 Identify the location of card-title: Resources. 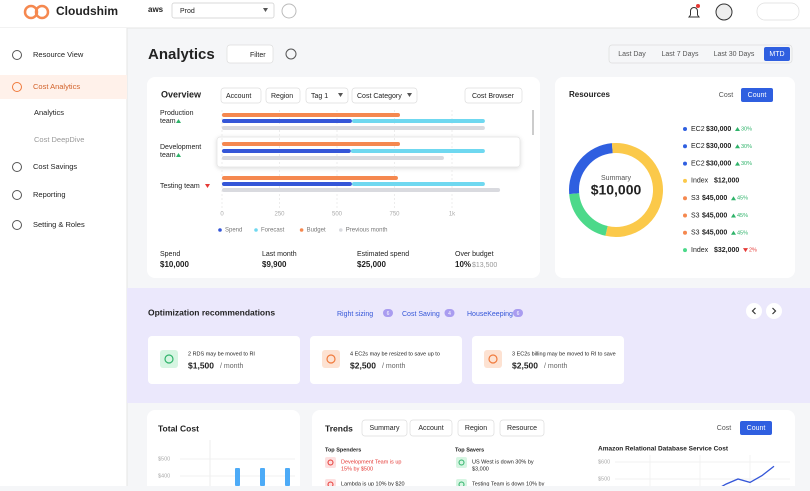
(589, 94).